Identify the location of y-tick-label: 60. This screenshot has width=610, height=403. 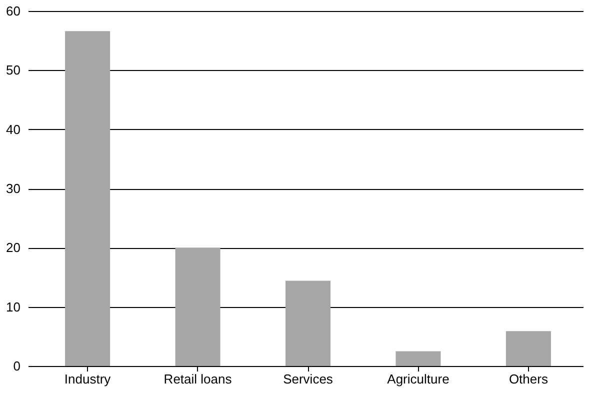
(13, 11).